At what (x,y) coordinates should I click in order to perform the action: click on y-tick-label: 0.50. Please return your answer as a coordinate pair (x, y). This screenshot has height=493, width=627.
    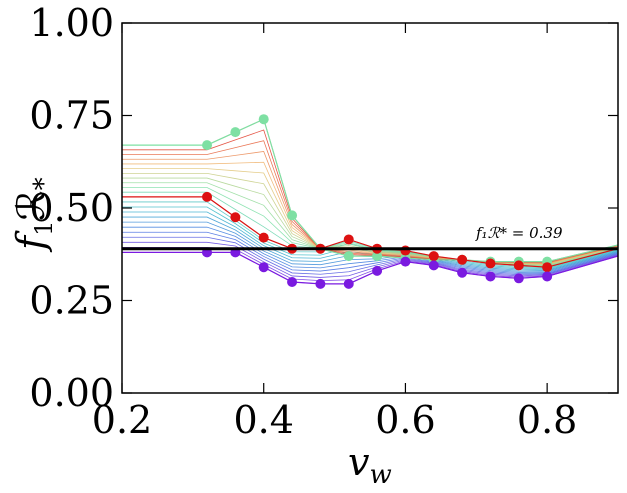
    Looking at the image, I should click on (71, 208).